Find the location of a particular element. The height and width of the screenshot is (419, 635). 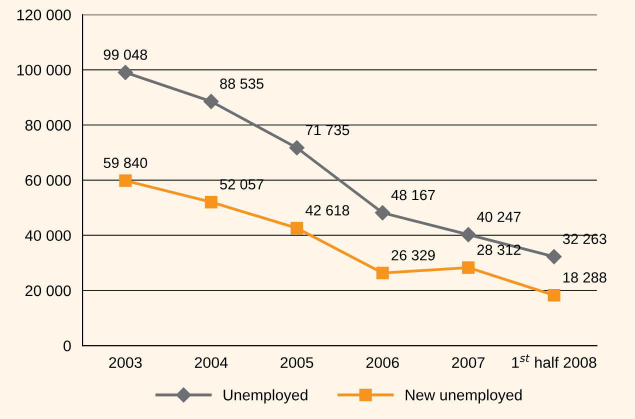

y-tick-label: 0 is located at coordinates (67, 346).